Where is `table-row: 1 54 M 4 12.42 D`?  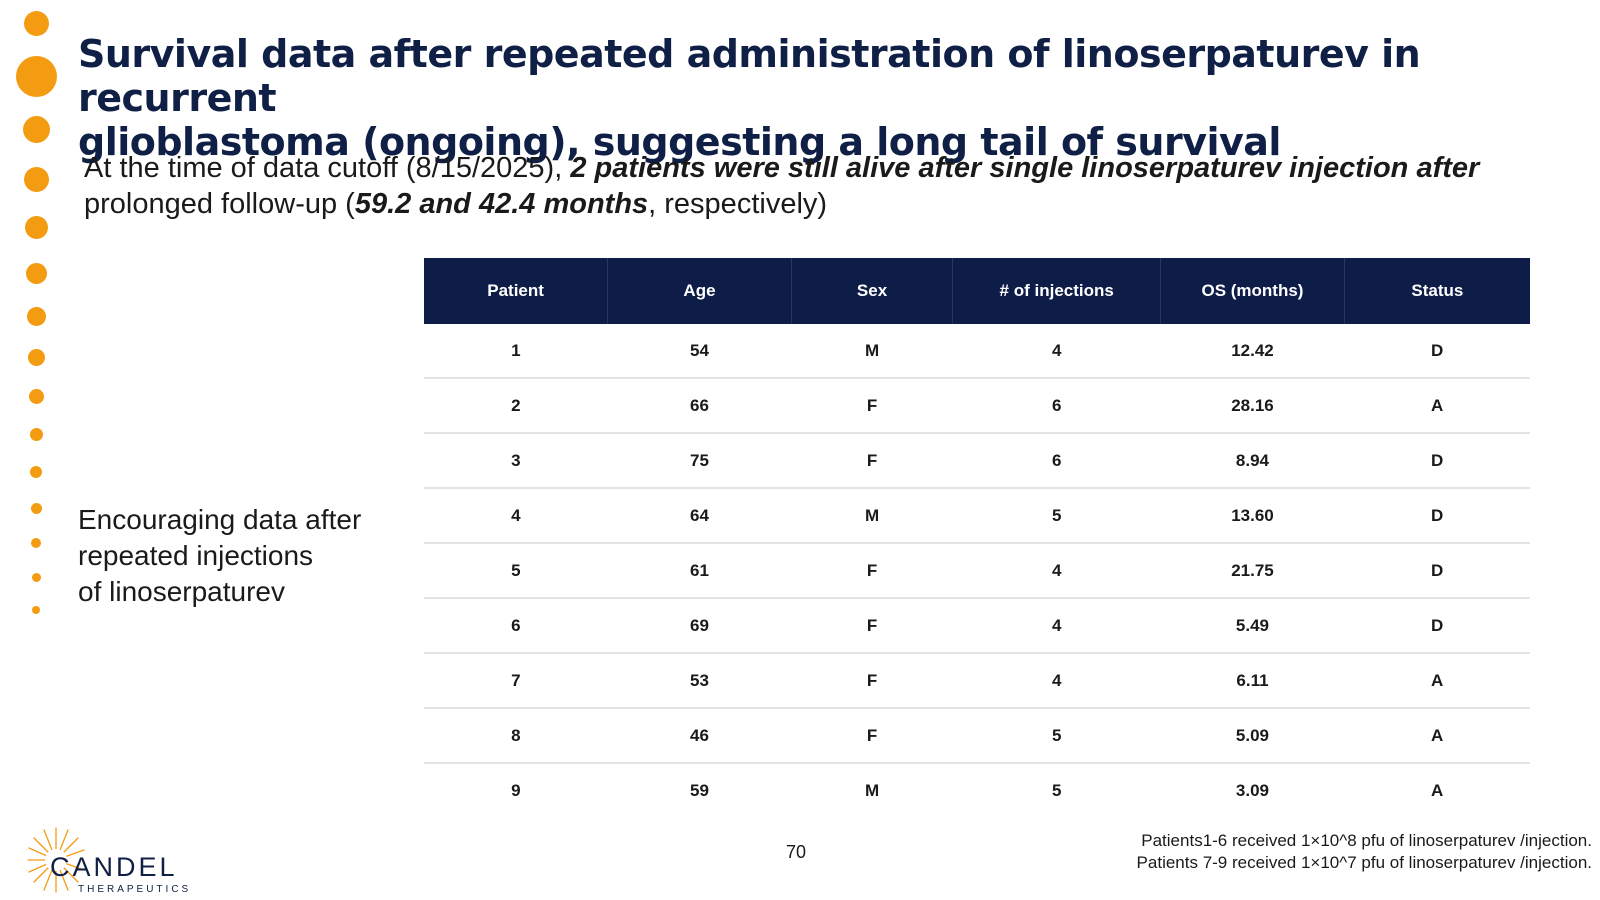 table-row: 1 54 M 4 12.42 D is located at coordinates (977, 351).